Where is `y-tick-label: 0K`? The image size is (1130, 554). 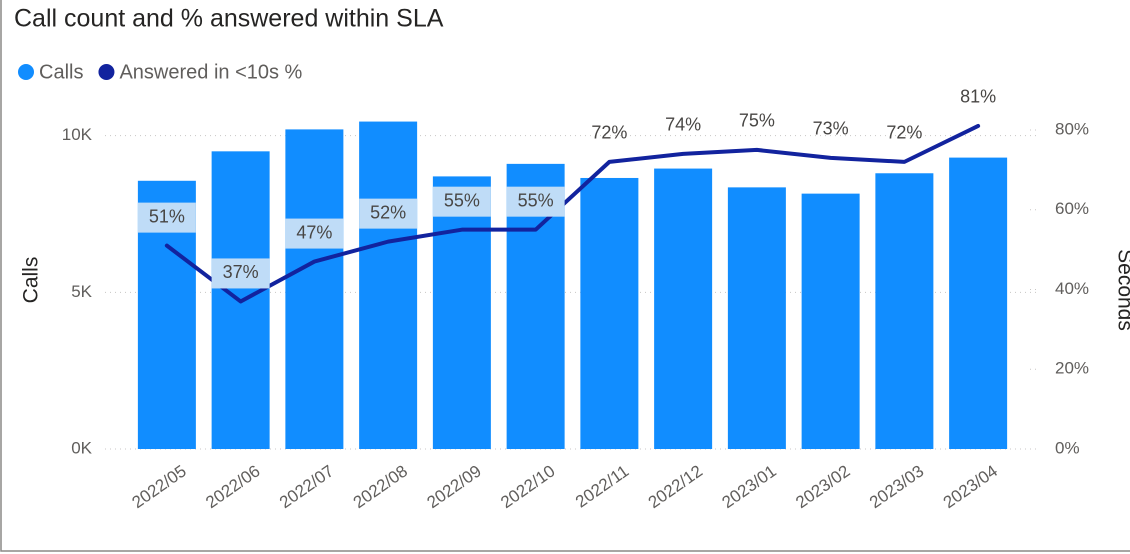 y-tick-label: 0K is located at coordinates (81, 447).